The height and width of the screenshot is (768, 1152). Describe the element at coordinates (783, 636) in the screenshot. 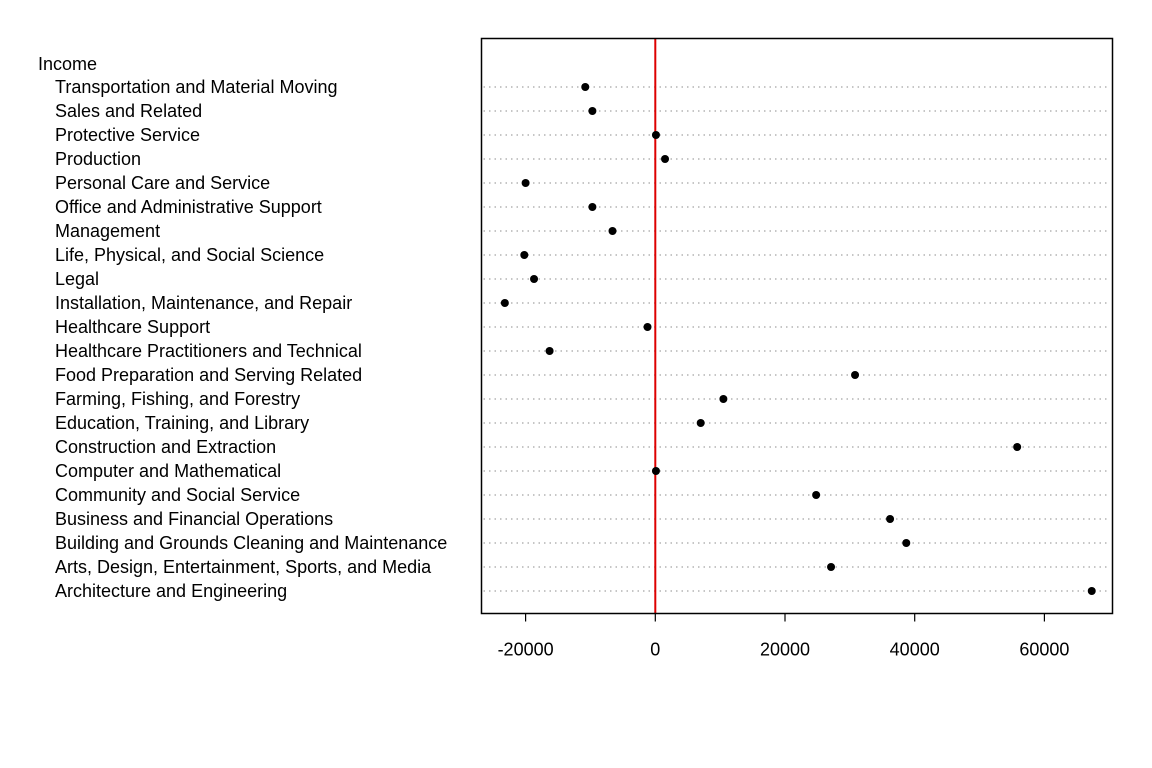

I see `x-axis: -20000 0 20000 40000 60000` at that location.